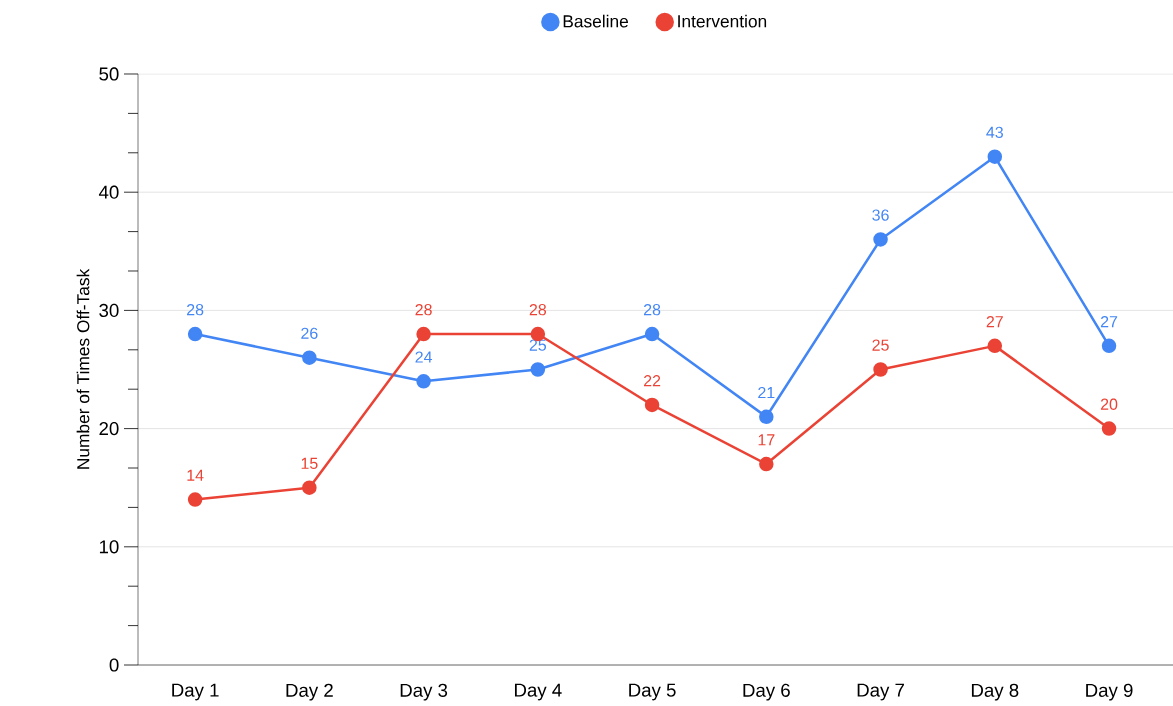 This screenshot has height=706, width=1173. Describe the element at coordinates (1109, 692) in the screenshot. I see `x-tick-label: Day 9` at that location.